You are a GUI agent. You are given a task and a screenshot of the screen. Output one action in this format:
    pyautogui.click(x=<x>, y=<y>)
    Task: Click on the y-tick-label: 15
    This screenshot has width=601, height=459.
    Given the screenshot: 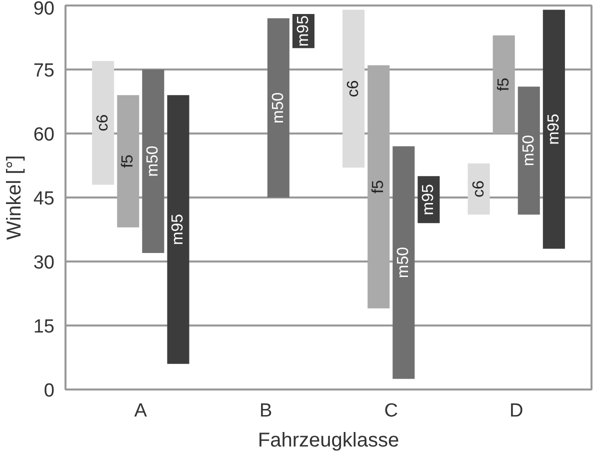 What is the action you would take?
    pyautogui.click(x=44, y=327)
    